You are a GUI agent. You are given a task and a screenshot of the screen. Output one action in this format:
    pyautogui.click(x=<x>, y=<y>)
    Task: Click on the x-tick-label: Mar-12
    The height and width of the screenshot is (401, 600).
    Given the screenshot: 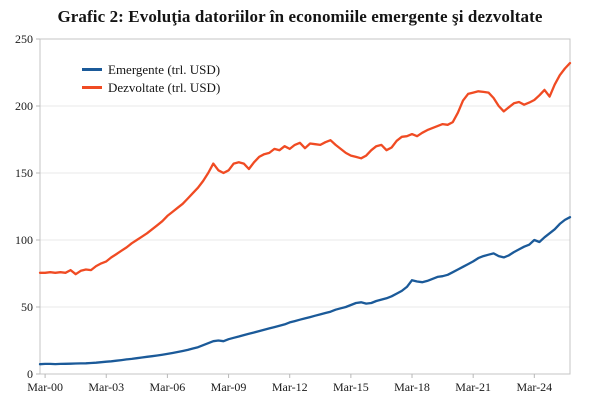 What is the action you would take?
    pyautogui.click(x=290, y=387)
    